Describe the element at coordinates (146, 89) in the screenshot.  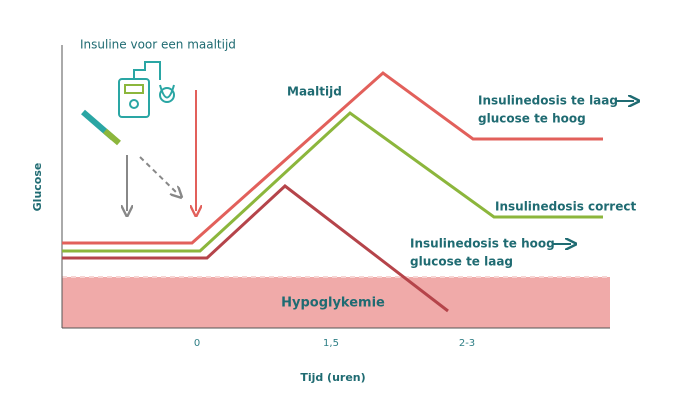
I see `pump-icon` at that location.